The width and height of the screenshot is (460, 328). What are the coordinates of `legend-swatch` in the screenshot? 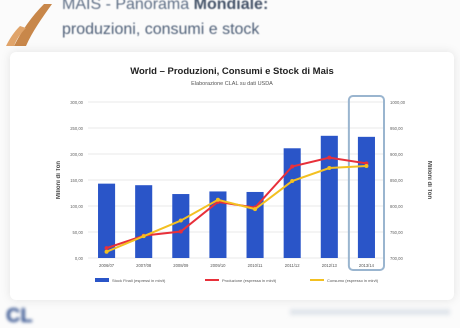 It's located at (102, 280).